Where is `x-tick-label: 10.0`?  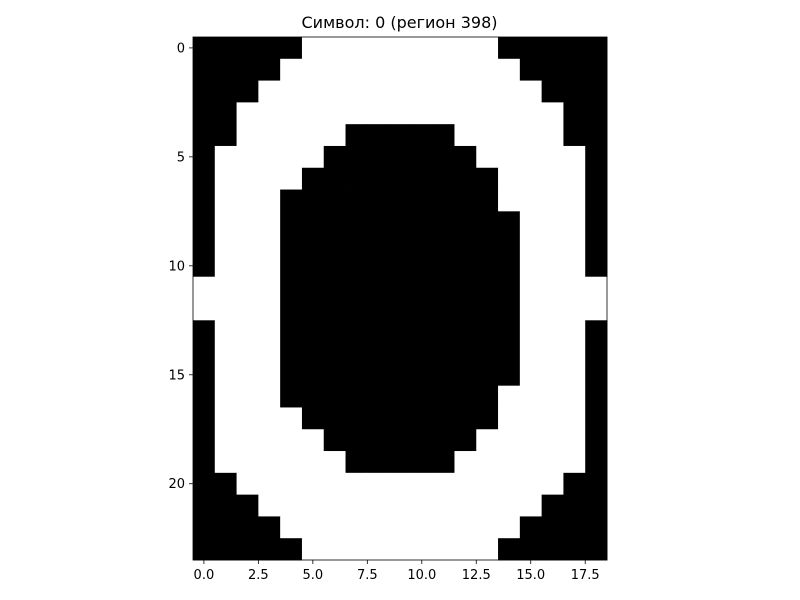 x-tick-label: 10.0 is located at coordinates (421, 575).